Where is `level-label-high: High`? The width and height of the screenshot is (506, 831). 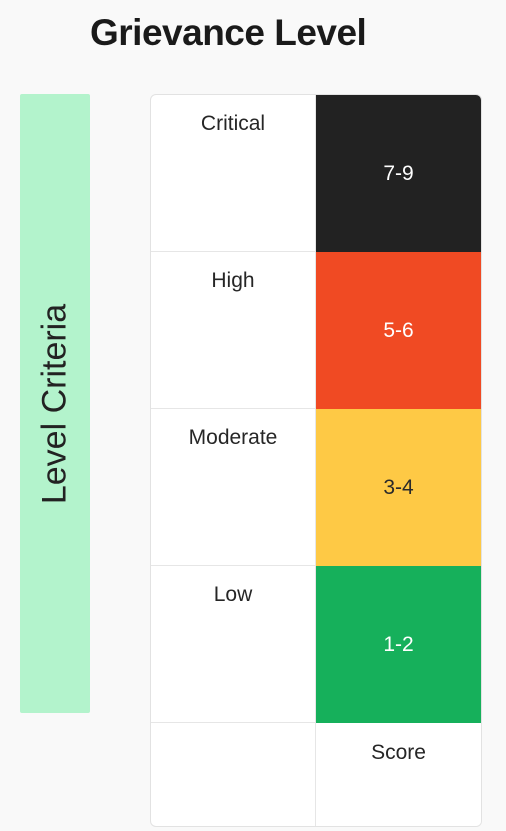
level-label-high: High is located at coordinates (233, 330).